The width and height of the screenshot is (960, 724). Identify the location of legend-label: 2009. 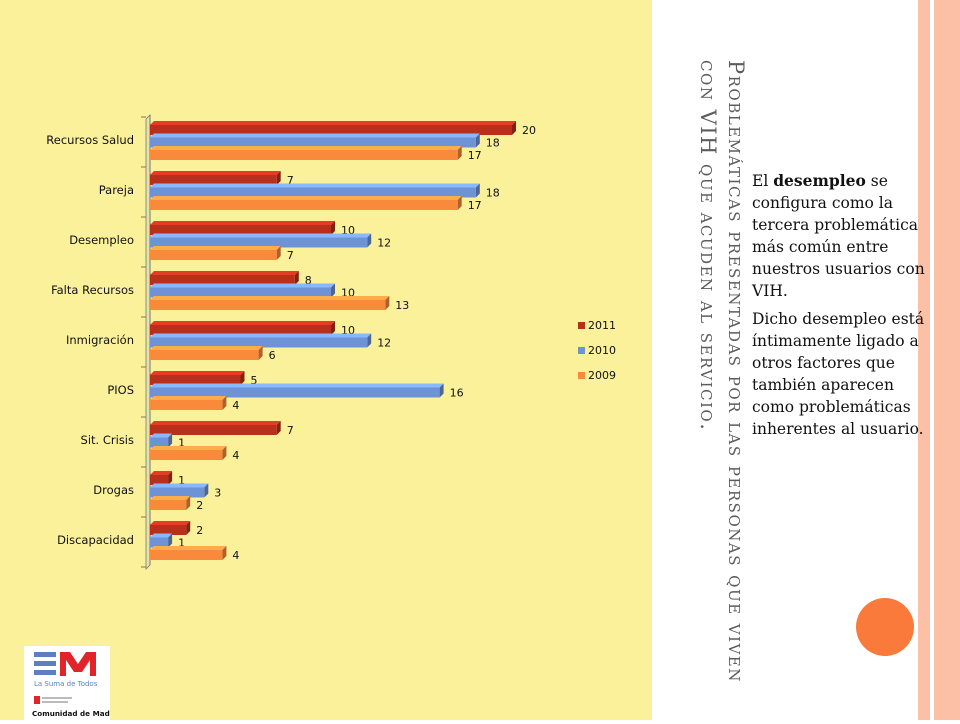
(602, 375).